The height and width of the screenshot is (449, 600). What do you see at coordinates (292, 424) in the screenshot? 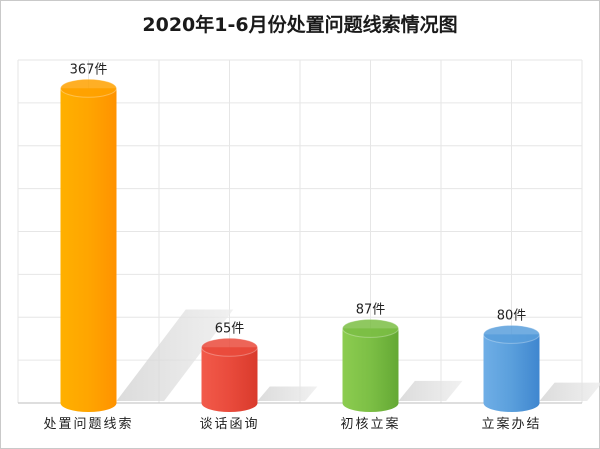
I see `category-labels: 处置问题线索 谈话函询 初核立案 立案办结` at bounding box center [292, 424].